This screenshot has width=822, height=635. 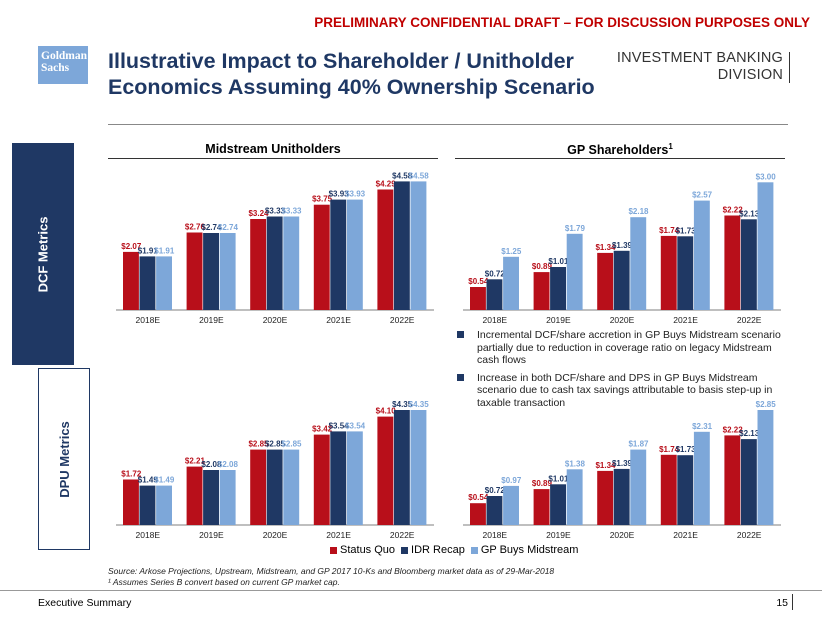 I want to click on page-number: 15, so click(x=782, y=603).